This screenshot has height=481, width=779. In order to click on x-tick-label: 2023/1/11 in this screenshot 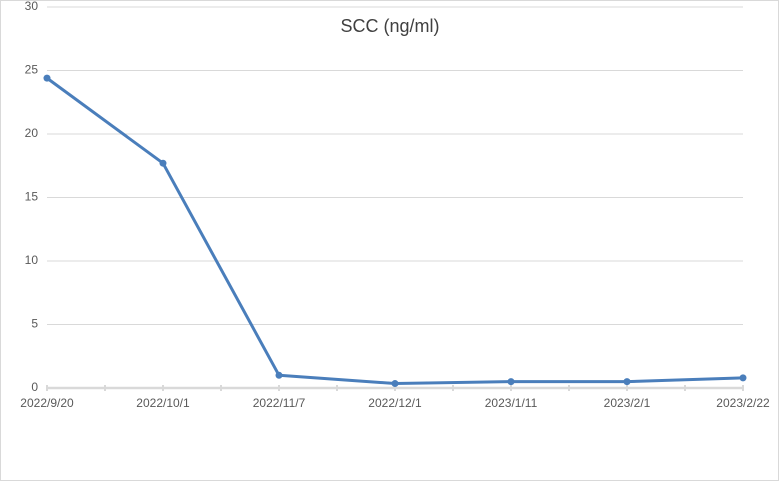, I will do `click(511, 403)`.